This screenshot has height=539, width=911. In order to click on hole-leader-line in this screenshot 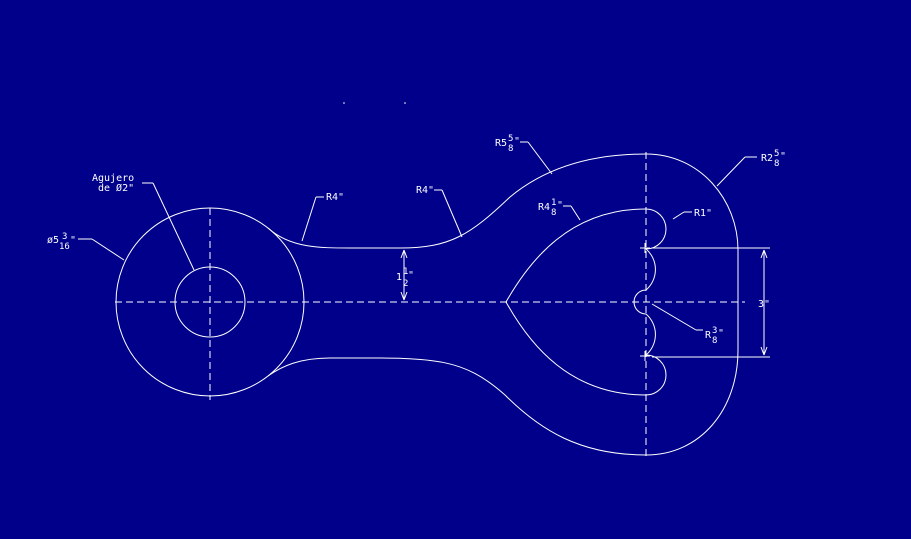, I will do `click(173, 226)`.